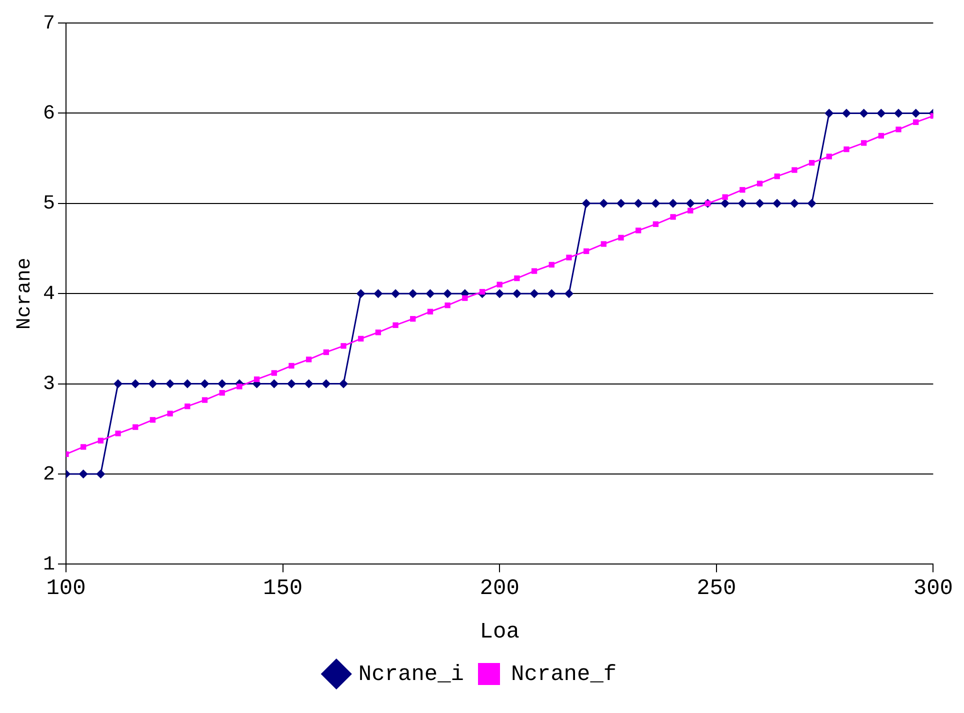 This screenshot has height=713, width=964. Describe the element at coordinates (48, 24) in the screenshot. I see `y-tick-label: 7` at that location.